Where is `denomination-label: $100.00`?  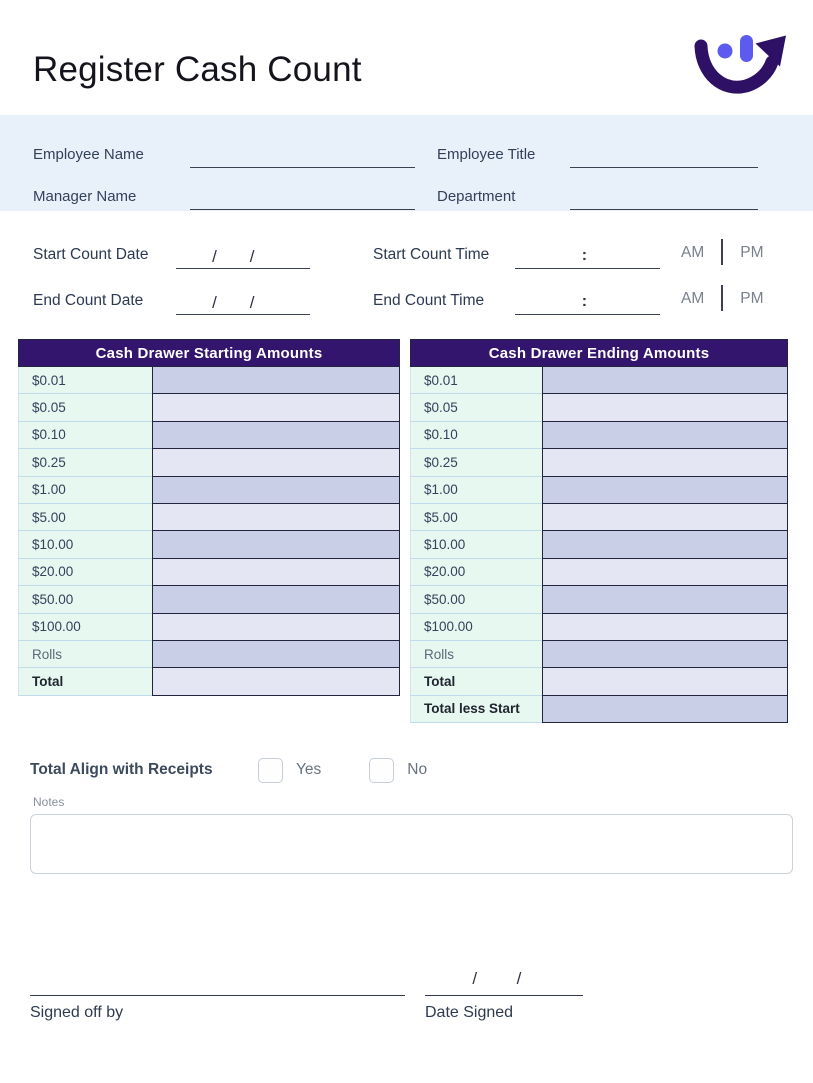 denomination-label: $100.00 is located at coordinates (476, 627).